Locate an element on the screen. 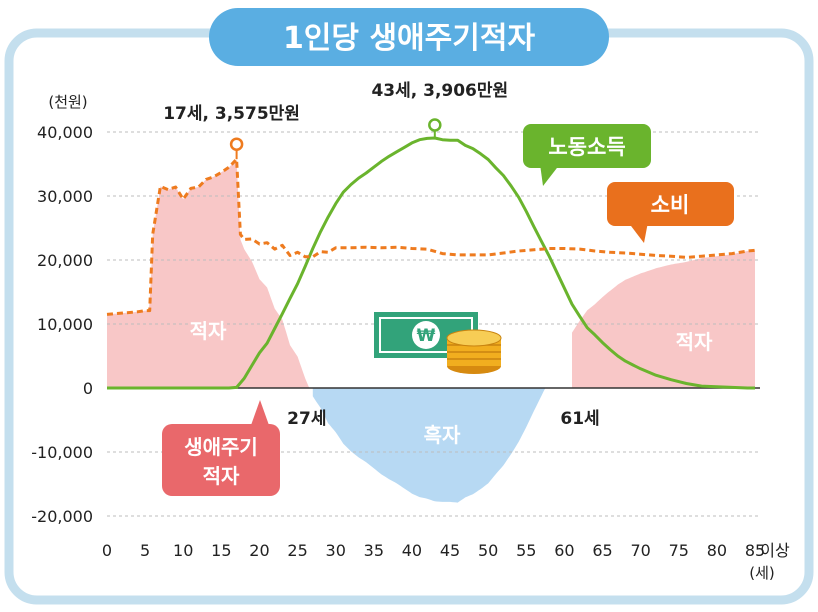 The height and width of the screenshot is (612, 818). title-pill is located at coordinates (409, 37).